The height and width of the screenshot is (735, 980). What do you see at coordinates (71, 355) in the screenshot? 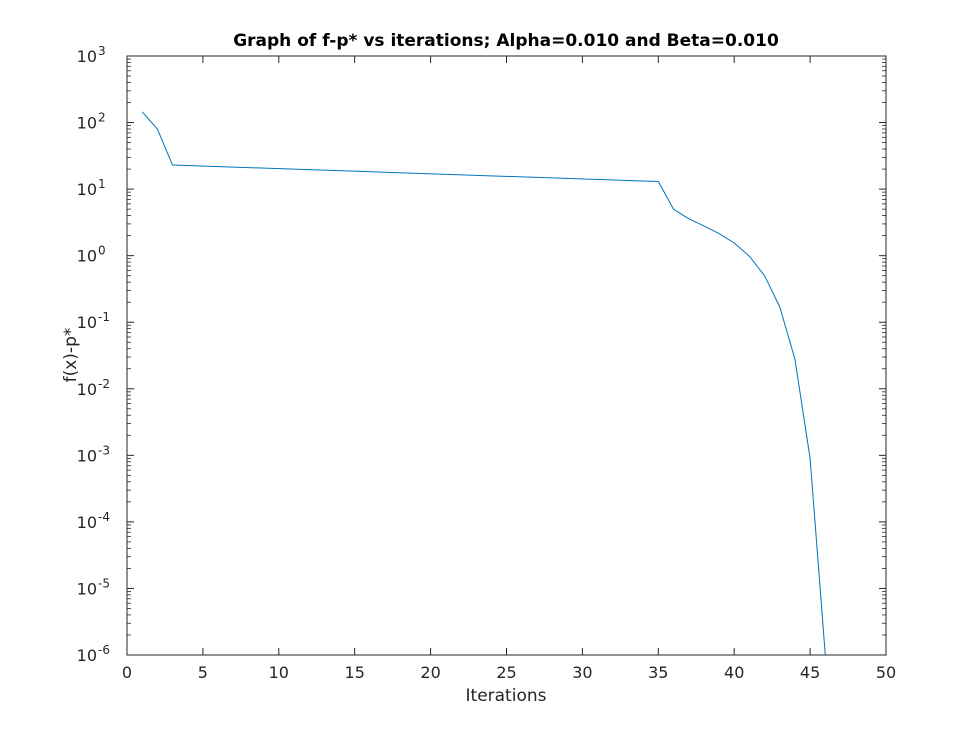
I see `y-axis-label: f(x)-p*` at bounding box center [71, 355].